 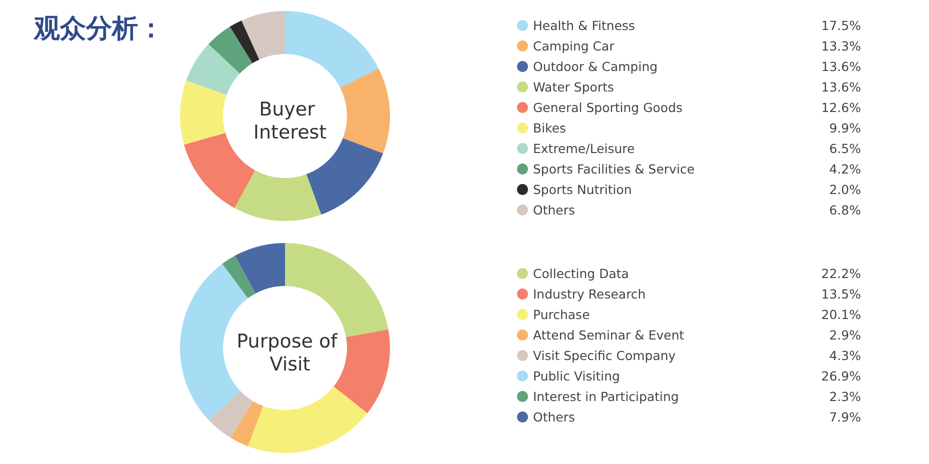 What do you see at coordinates (574, 46) in the screenshot?
I see `legend-label: Camping Car` at bounding box center [574, 46].